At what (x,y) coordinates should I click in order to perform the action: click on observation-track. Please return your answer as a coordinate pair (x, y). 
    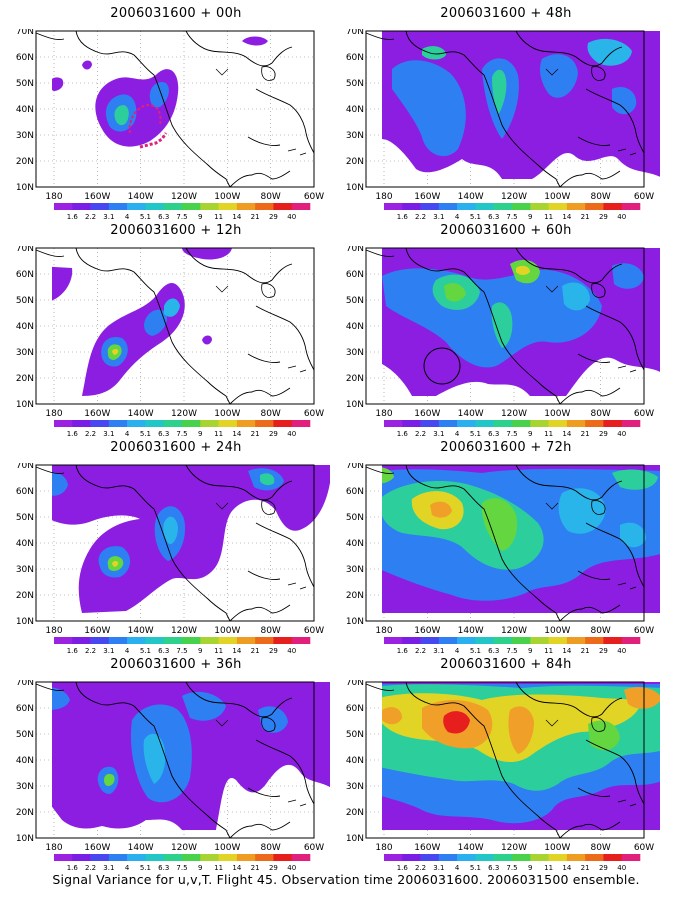
    Looking at the image, I should click on (148, 126).